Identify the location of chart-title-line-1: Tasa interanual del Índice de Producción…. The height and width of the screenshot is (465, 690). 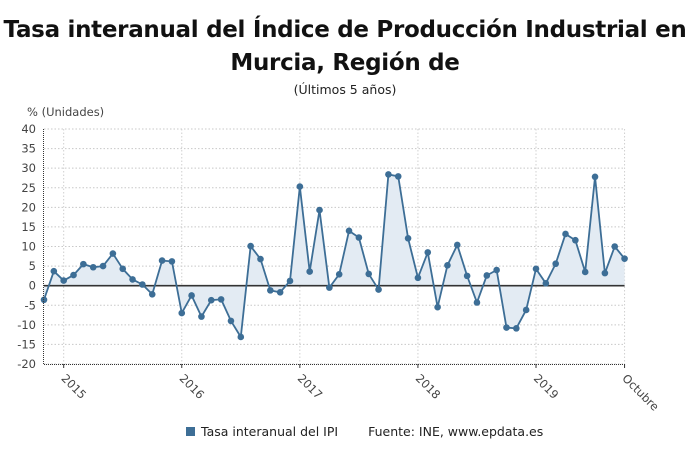
(345, 30).